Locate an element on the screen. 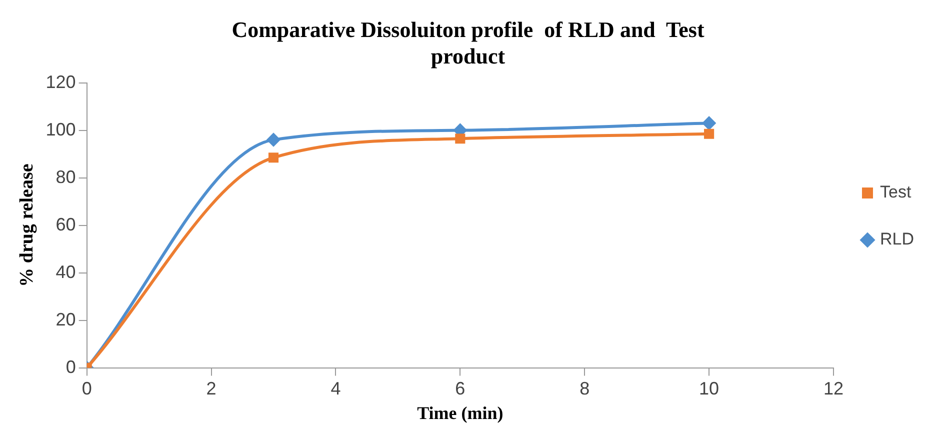  y-tick-label: 60 is located at coordinates (66, 224).